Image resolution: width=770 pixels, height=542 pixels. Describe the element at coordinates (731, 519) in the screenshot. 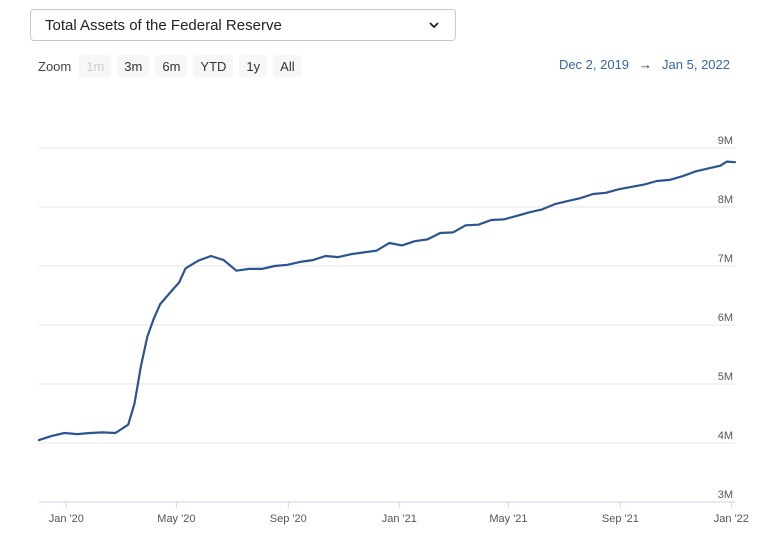

I see `x-tick-label: Jan '22` at that location.